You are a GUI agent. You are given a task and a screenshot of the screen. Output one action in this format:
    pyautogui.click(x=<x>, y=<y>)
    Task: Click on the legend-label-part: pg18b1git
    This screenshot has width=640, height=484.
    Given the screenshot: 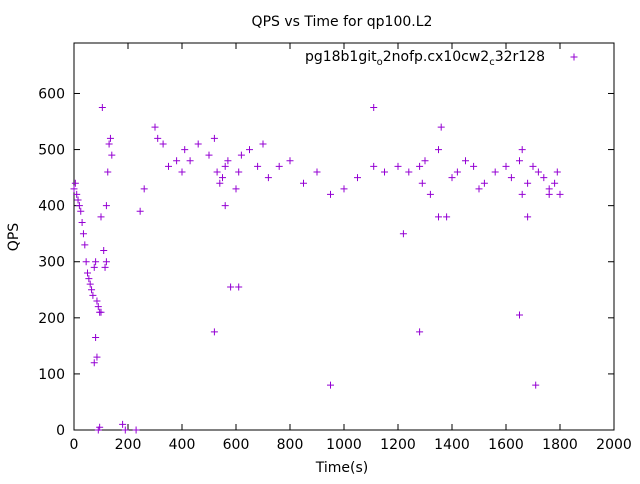 What is the action you would take?
    pyautogui.click(x=341, y=57)
    